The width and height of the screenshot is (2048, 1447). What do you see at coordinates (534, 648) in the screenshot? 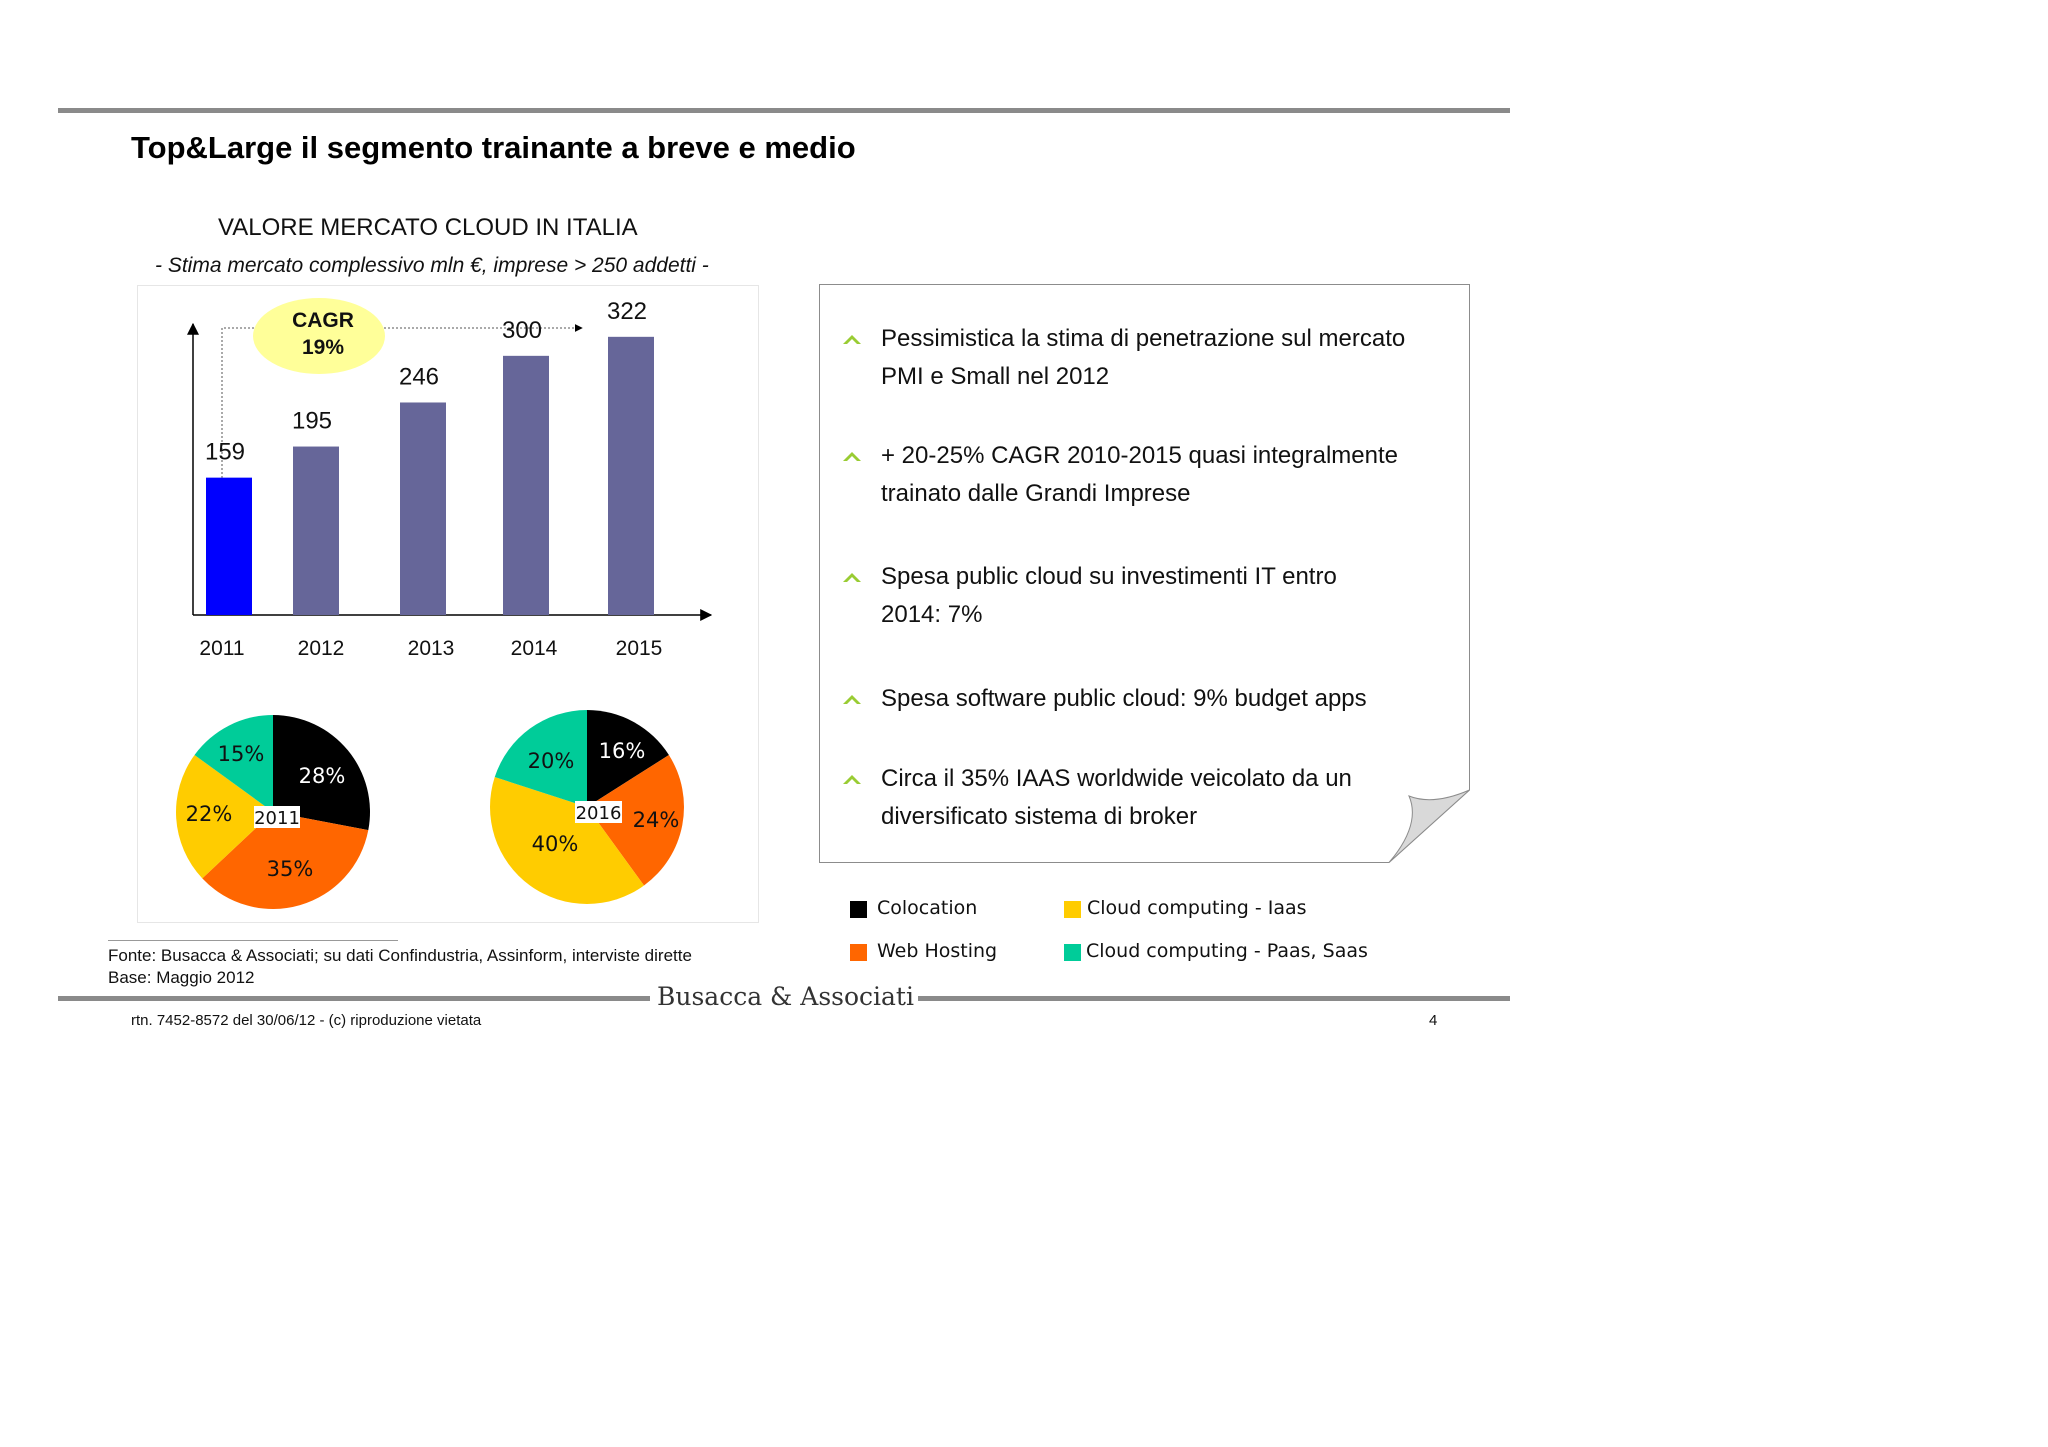
I see `x-tick-label: 2014` at bounding box center [534, 648].